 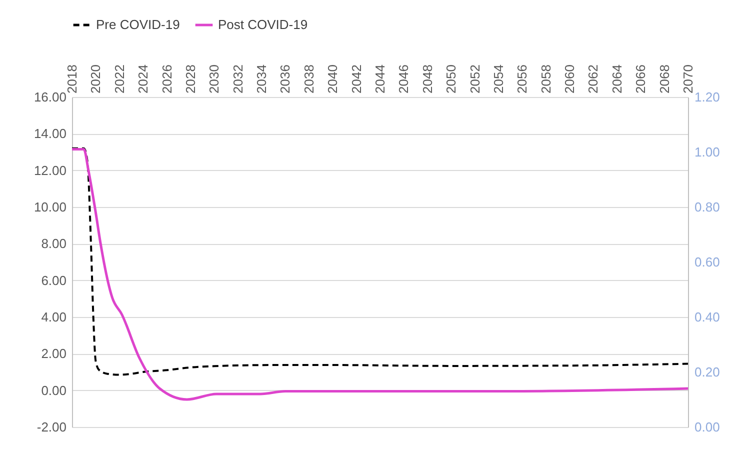 I want to click on x-tick-label: 2036, so click(x=285, y=79).